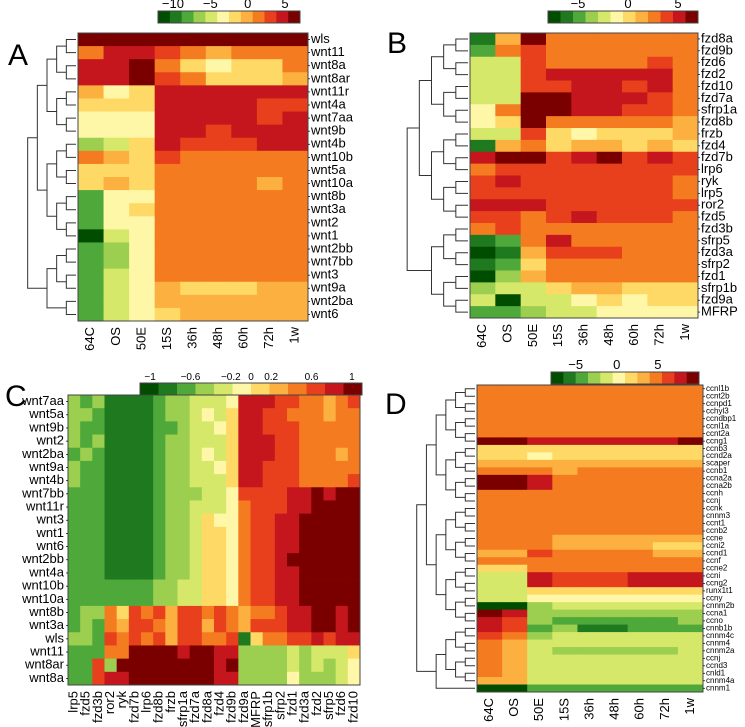  I want to click on row-label: wnt8b, so click(46, 611).